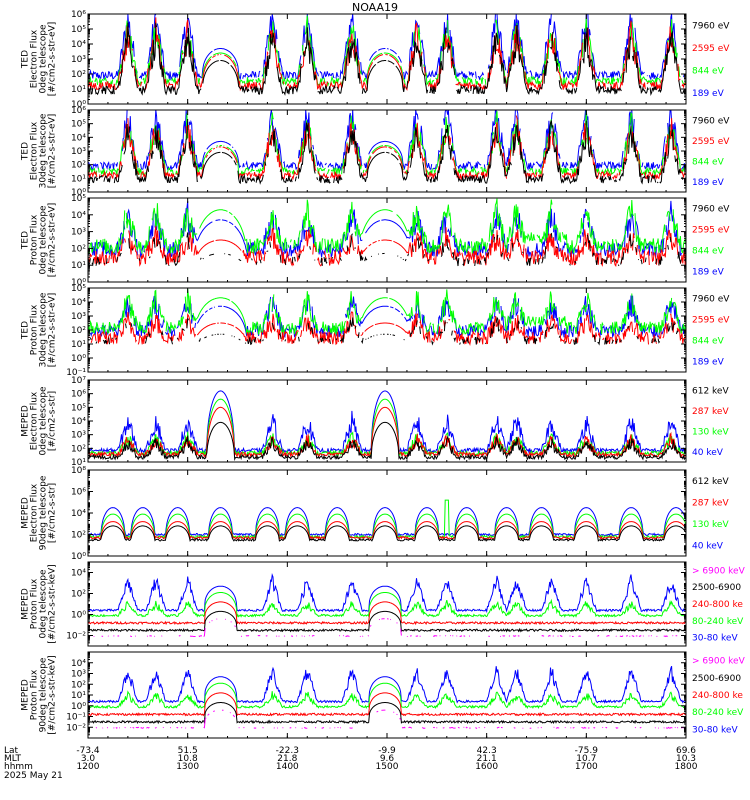 The width and height of the screenshot is (750, 800). Describe the element at coordinates (188, 759) in the screenshot. I see `footer-value: 10.8` at that location.